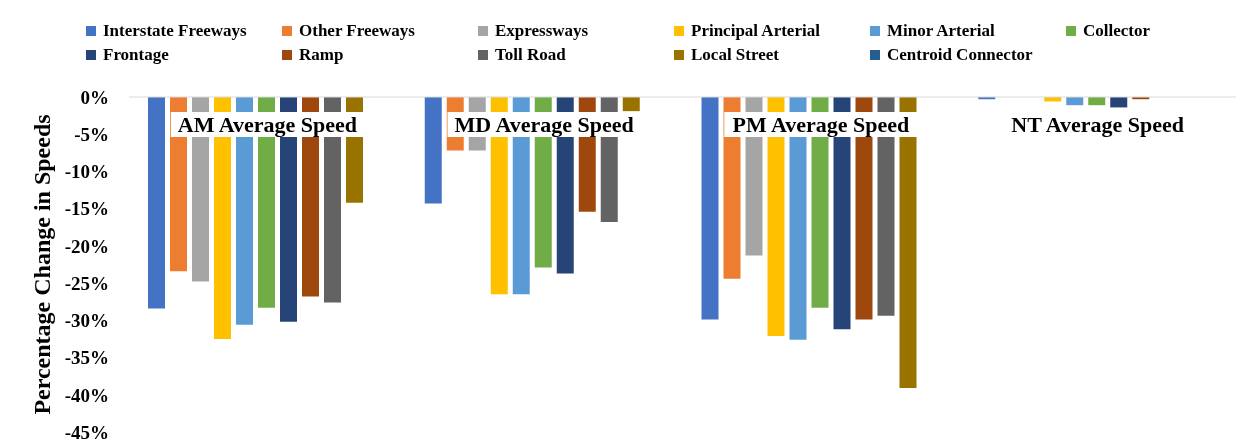 This screenshot has width=1244, height=446. Describe the element at coordinates (86, 358) in the screenshot. I see `y-tick-label: -35%` at that location.